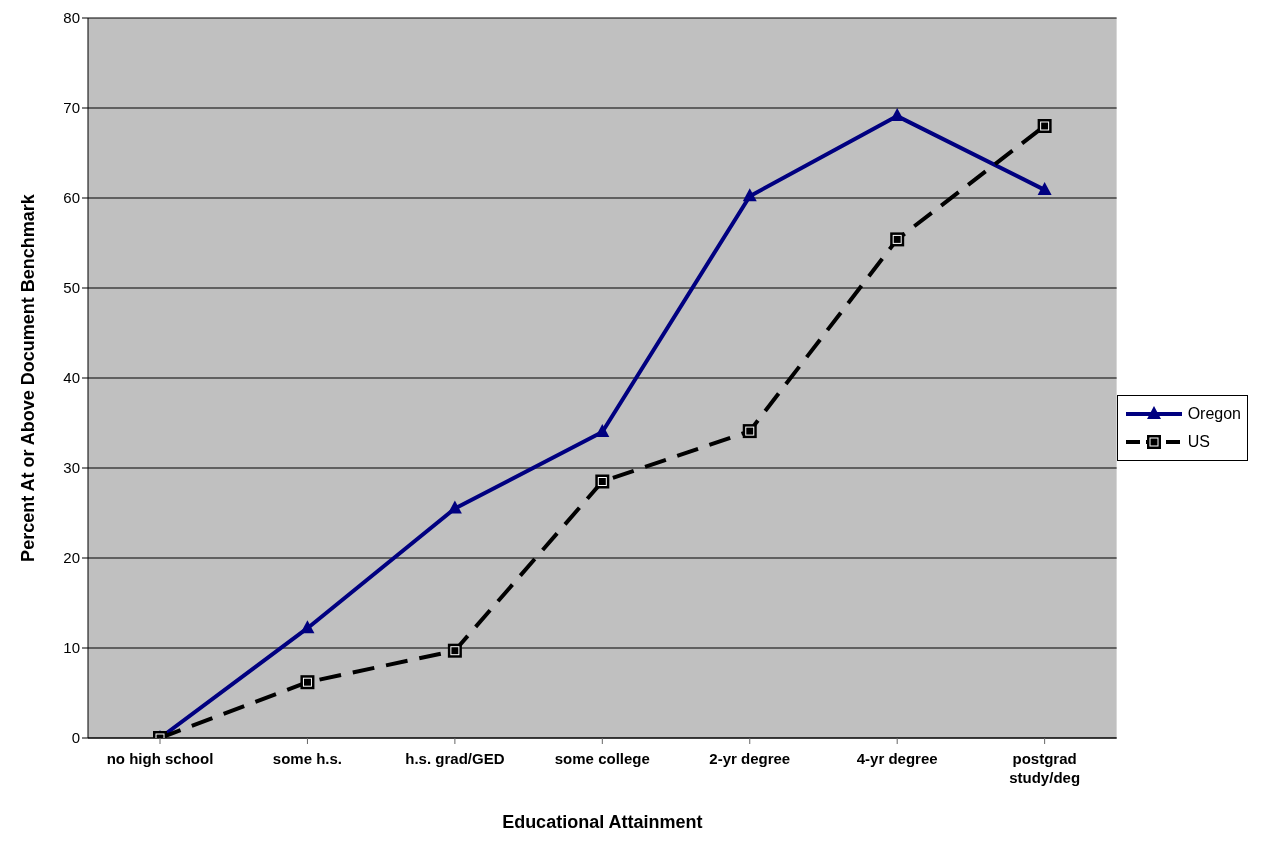  What do you see at coordinates (455, 758) in the screenshot?
I see `x-tick-label: h.s. grad/GED` at bounding box center [455, 758].